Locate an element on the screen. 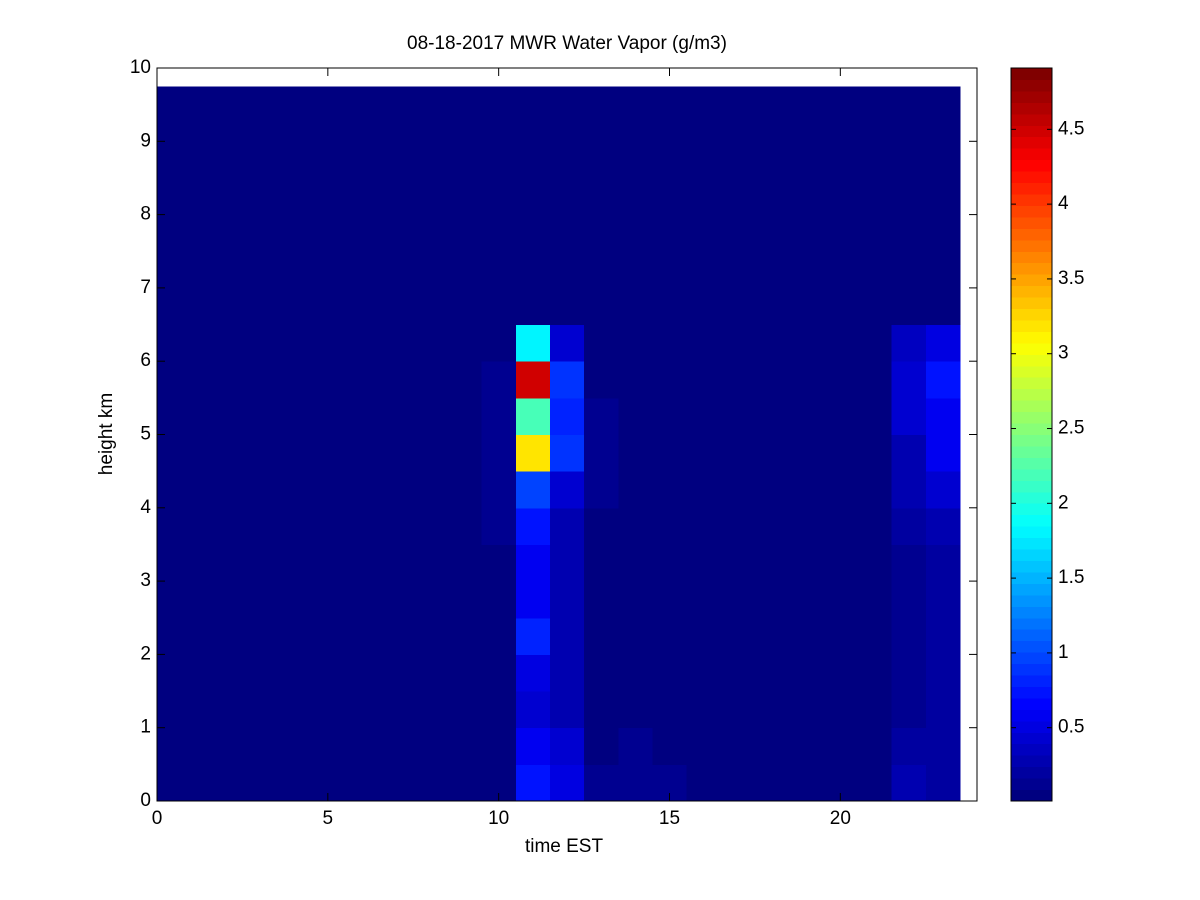 Image resolution: width=1200 pixels, height=900 pixels. y-axis-label: height km is located at coordinates (106, 434).